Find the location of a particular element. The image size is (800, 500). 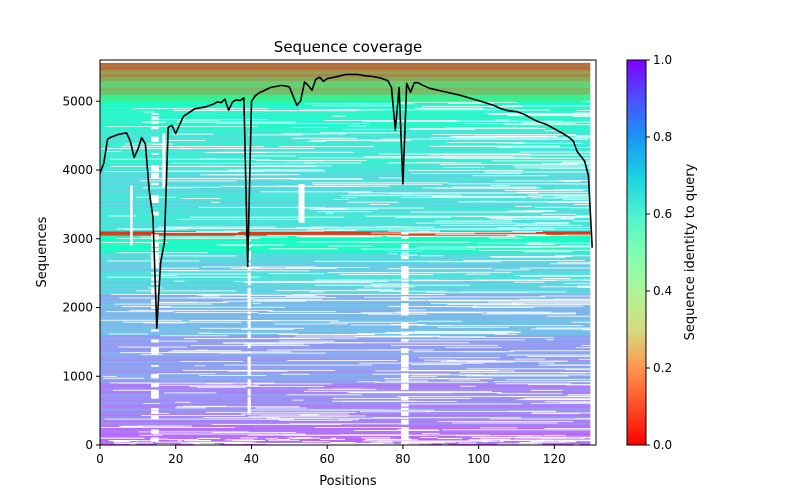

y-tick-label: 1000 is located at coordinates (77, 376).